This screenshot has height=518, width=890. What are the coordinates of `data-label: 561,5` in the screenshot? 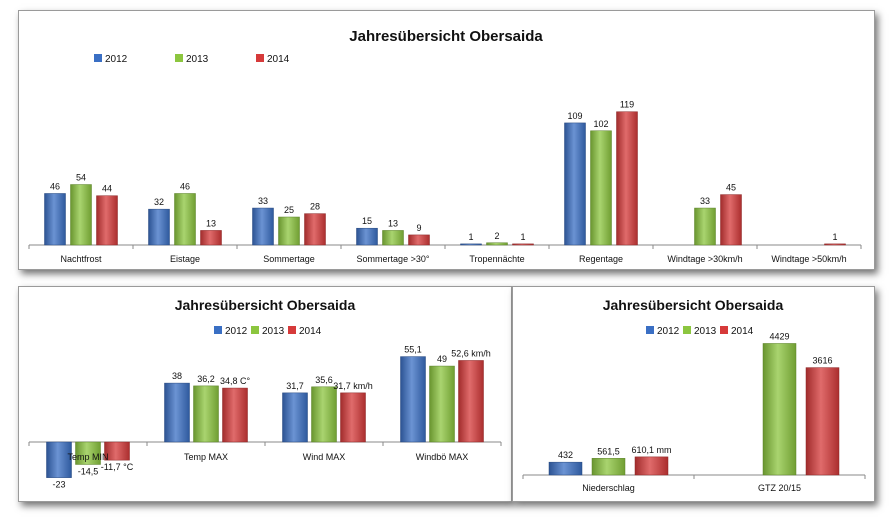 It's located at (608, 451).